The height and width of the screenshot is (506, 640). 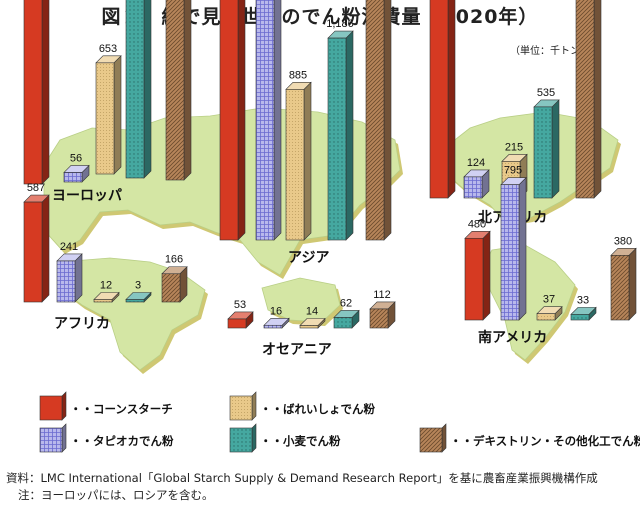 What do you see at coordinates (317, 409) in the screenshot?
I see `legend-label: ・・ばれいしょでん粉` at bounding box center [317, 409].